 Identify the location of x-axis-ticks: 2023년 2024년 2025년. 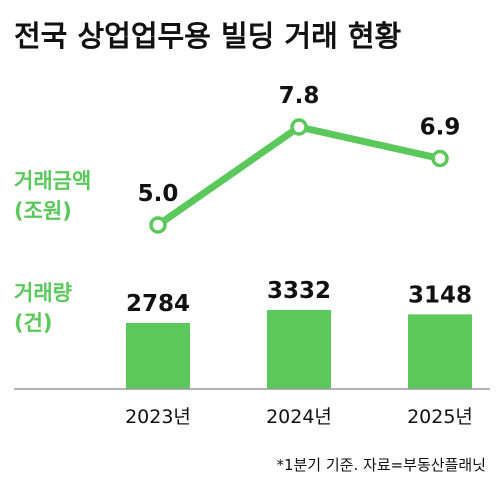
(299, 417).